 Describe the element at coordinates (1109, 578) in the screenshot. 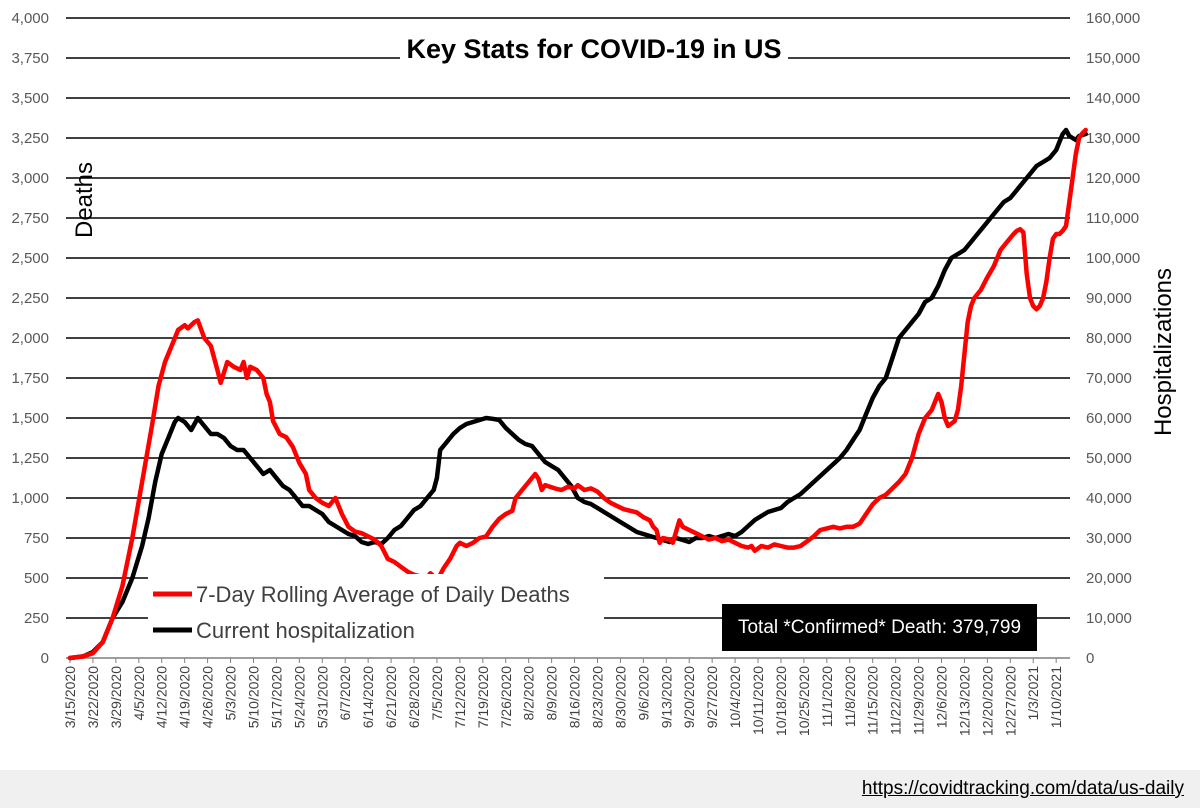

I see `y-right-tick-label: 20,000` at that location.